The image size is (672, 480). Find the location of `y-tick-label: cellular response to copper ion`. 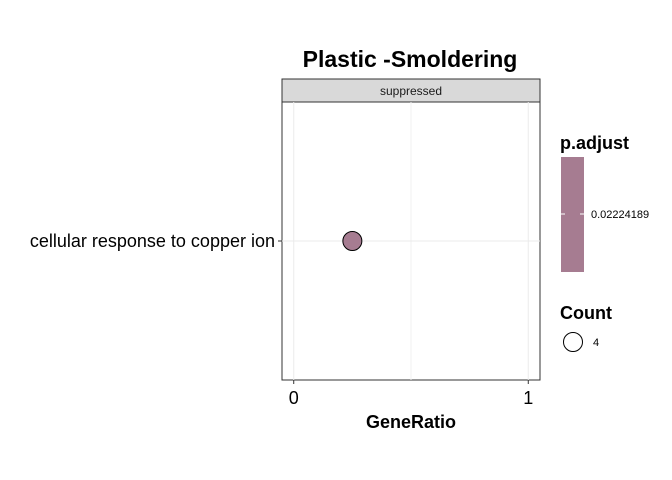

y-tick-label: cellular response to copper ion is located at coordinates (152, 241).